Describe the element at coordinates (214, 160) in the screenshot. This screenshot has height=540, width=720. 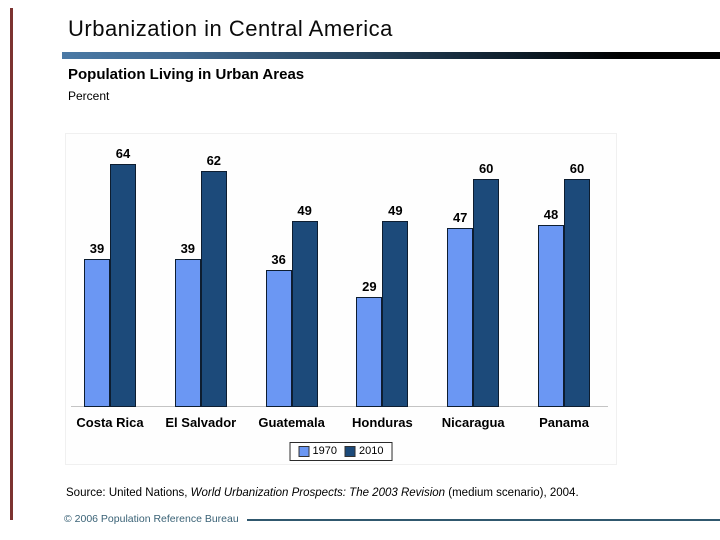
I see `bar-value-label: 62` at that location.